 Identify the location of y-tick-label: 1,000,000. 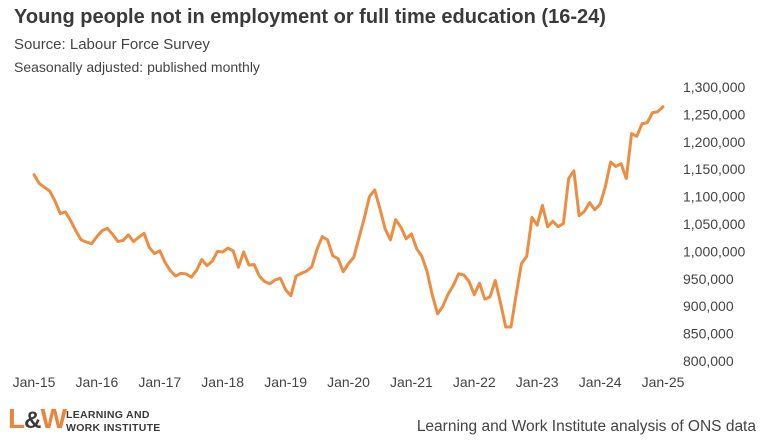
(714, 251).